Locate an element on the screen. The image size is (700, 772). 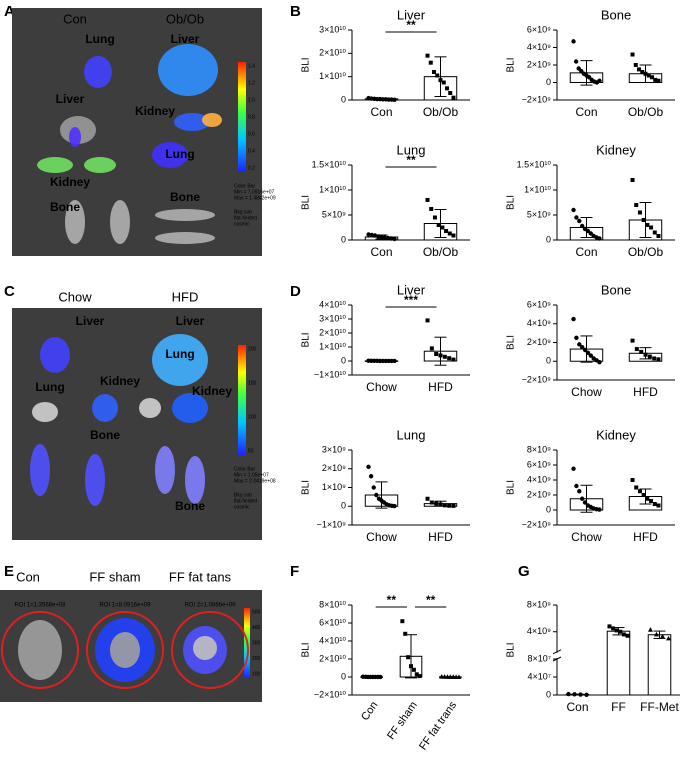
panel-letter: B is located at coordinates (295, 11).